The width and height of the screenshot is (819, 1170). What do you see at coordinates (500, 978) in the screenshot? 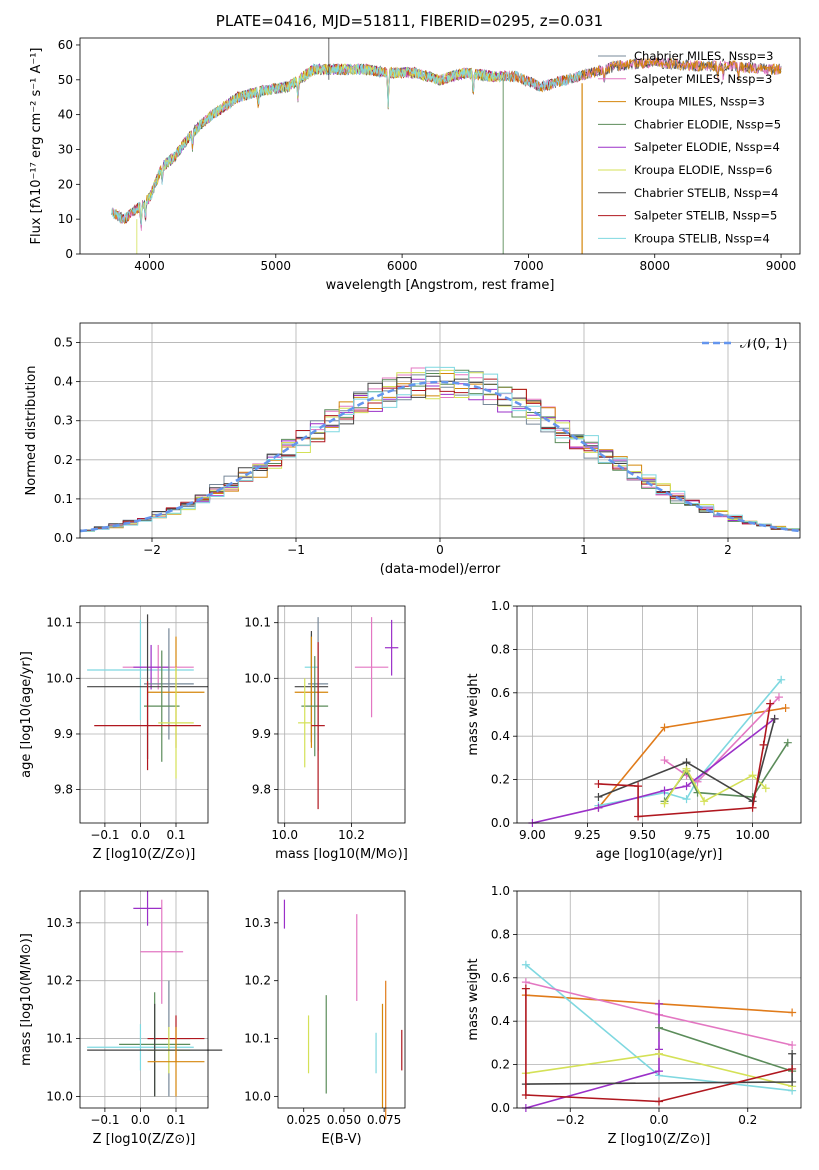
I see `y-tick-label: 0.6` at bounding box center [500, 978].